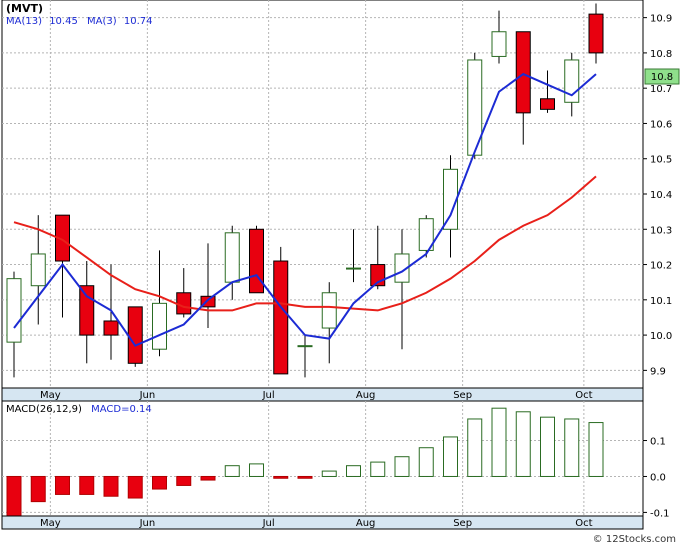 The height and width of the screenshot is (546, 680). What do you see at coordinates (661, 124) in the screenshot?
I see `price-tick-label: 10.6` at bounding box center [661, 124].